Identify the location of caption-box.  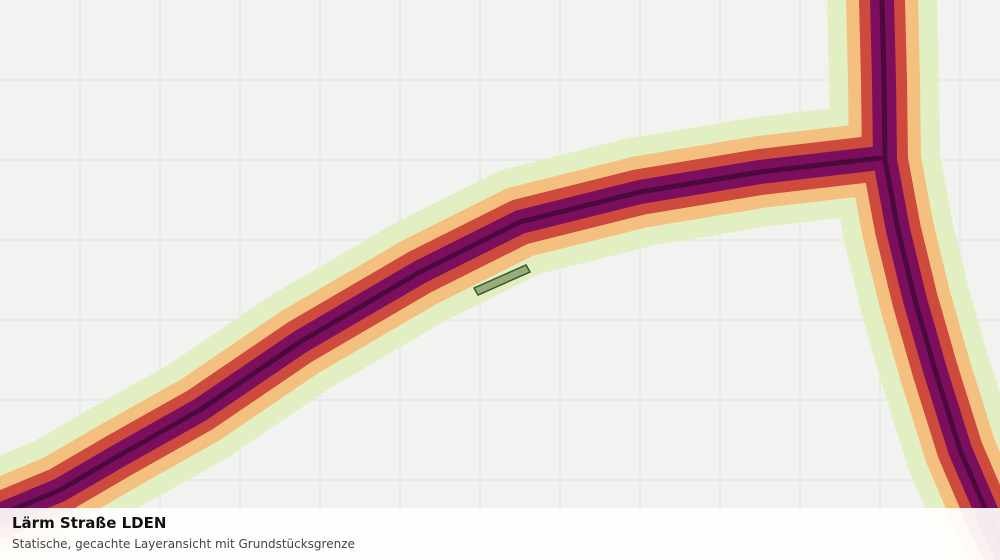
(500, 534).